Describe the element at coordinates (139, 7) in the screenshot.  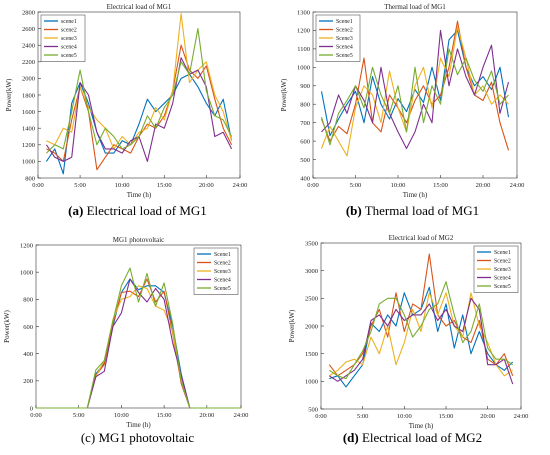
I see `chart-title: Electrical load of MG1` at that location.